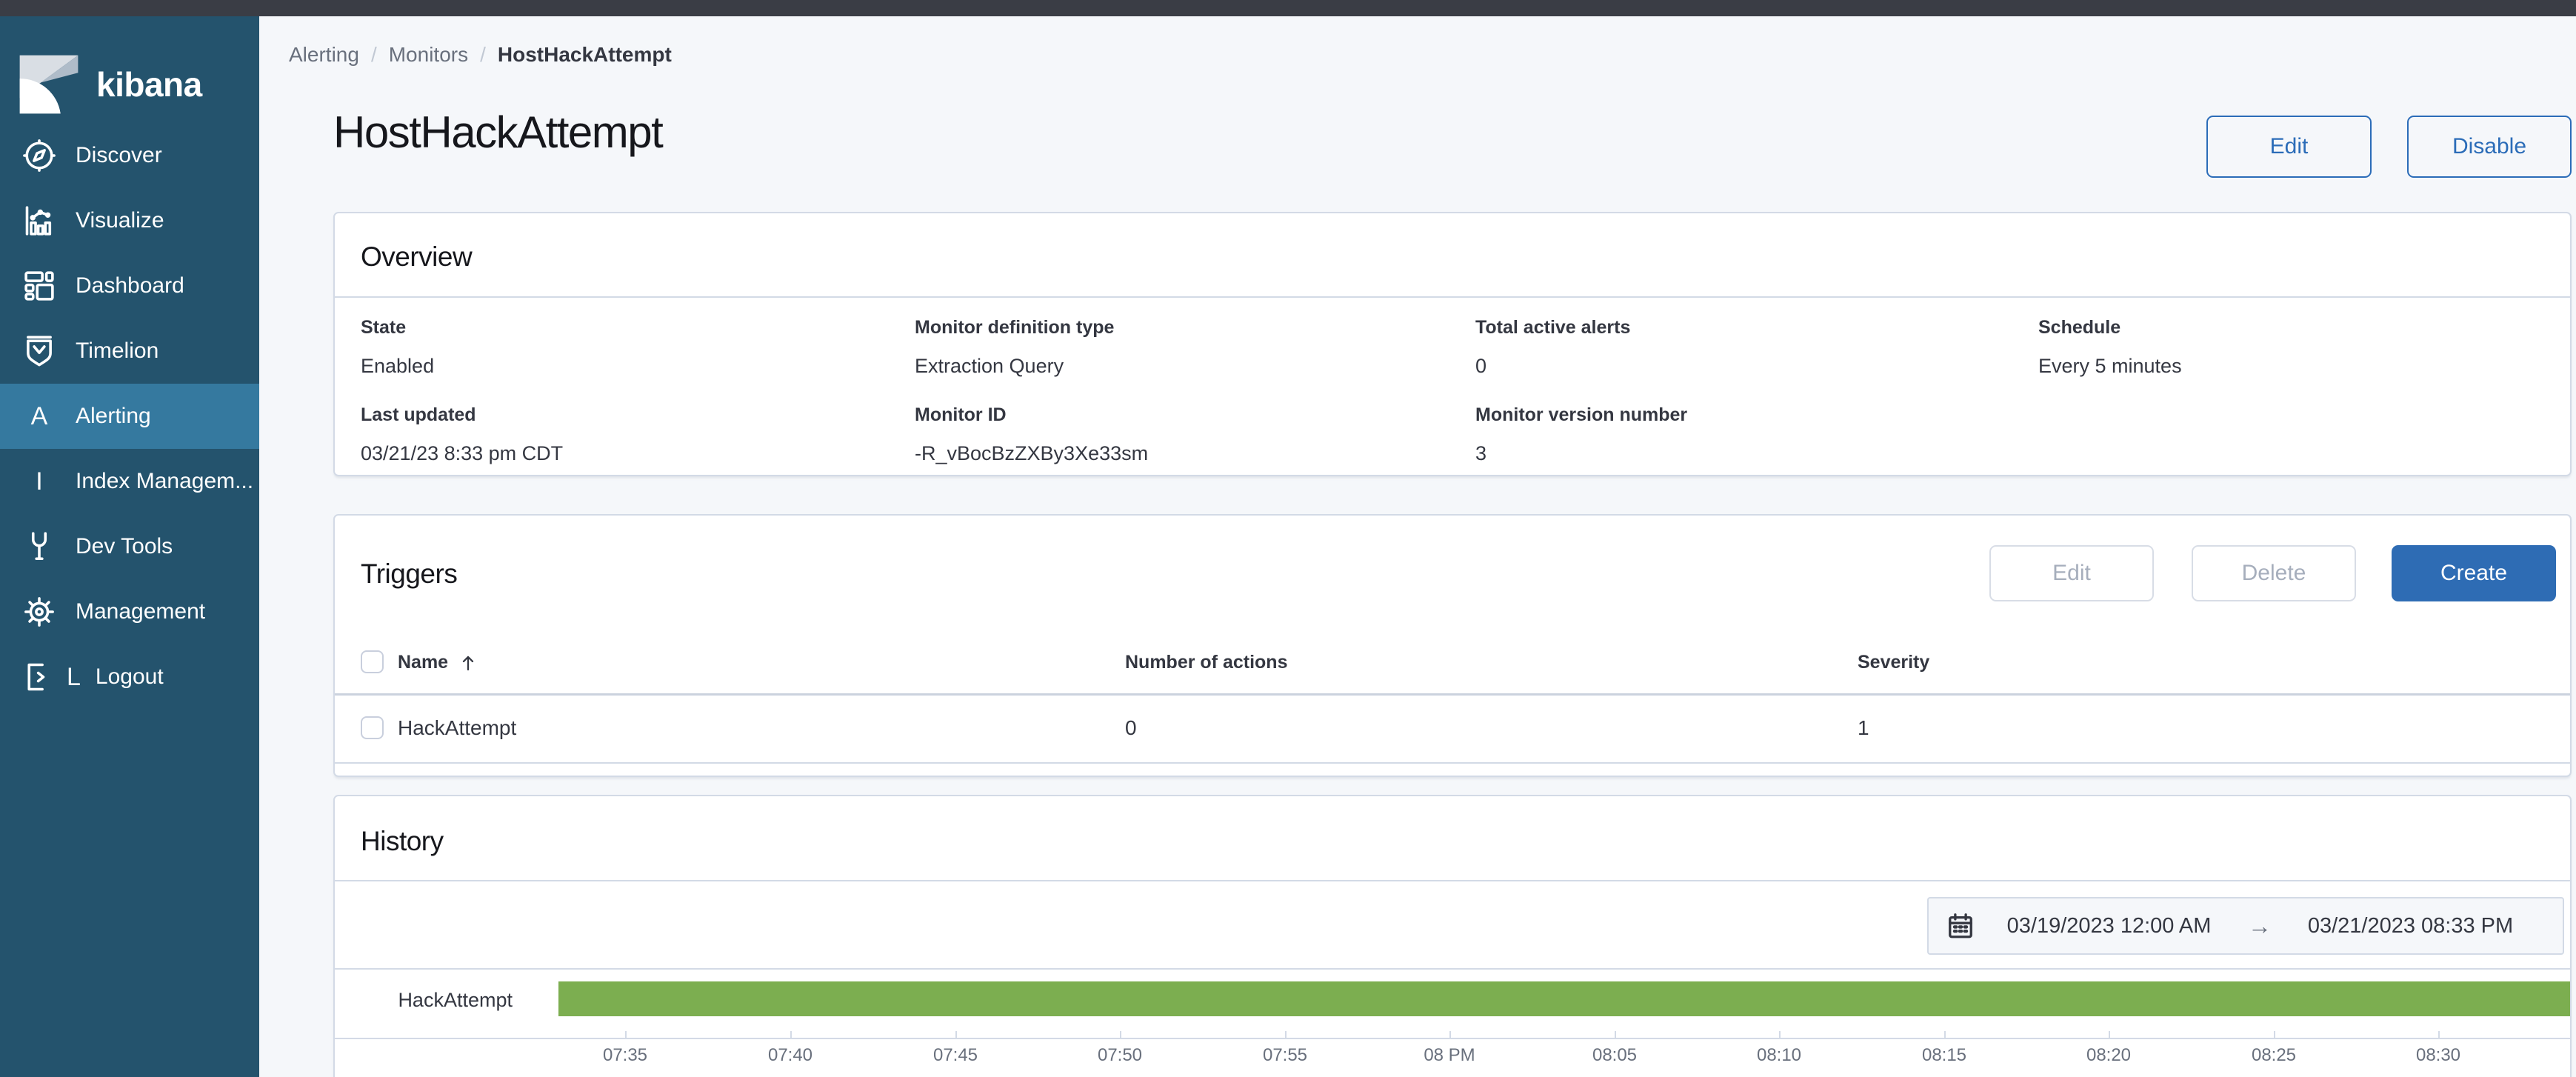 This screenshot has width=2576, height=1077. Describe the element at coordinates (372, 661) in the screenshot. I see `select-all-checkbox` at that location.